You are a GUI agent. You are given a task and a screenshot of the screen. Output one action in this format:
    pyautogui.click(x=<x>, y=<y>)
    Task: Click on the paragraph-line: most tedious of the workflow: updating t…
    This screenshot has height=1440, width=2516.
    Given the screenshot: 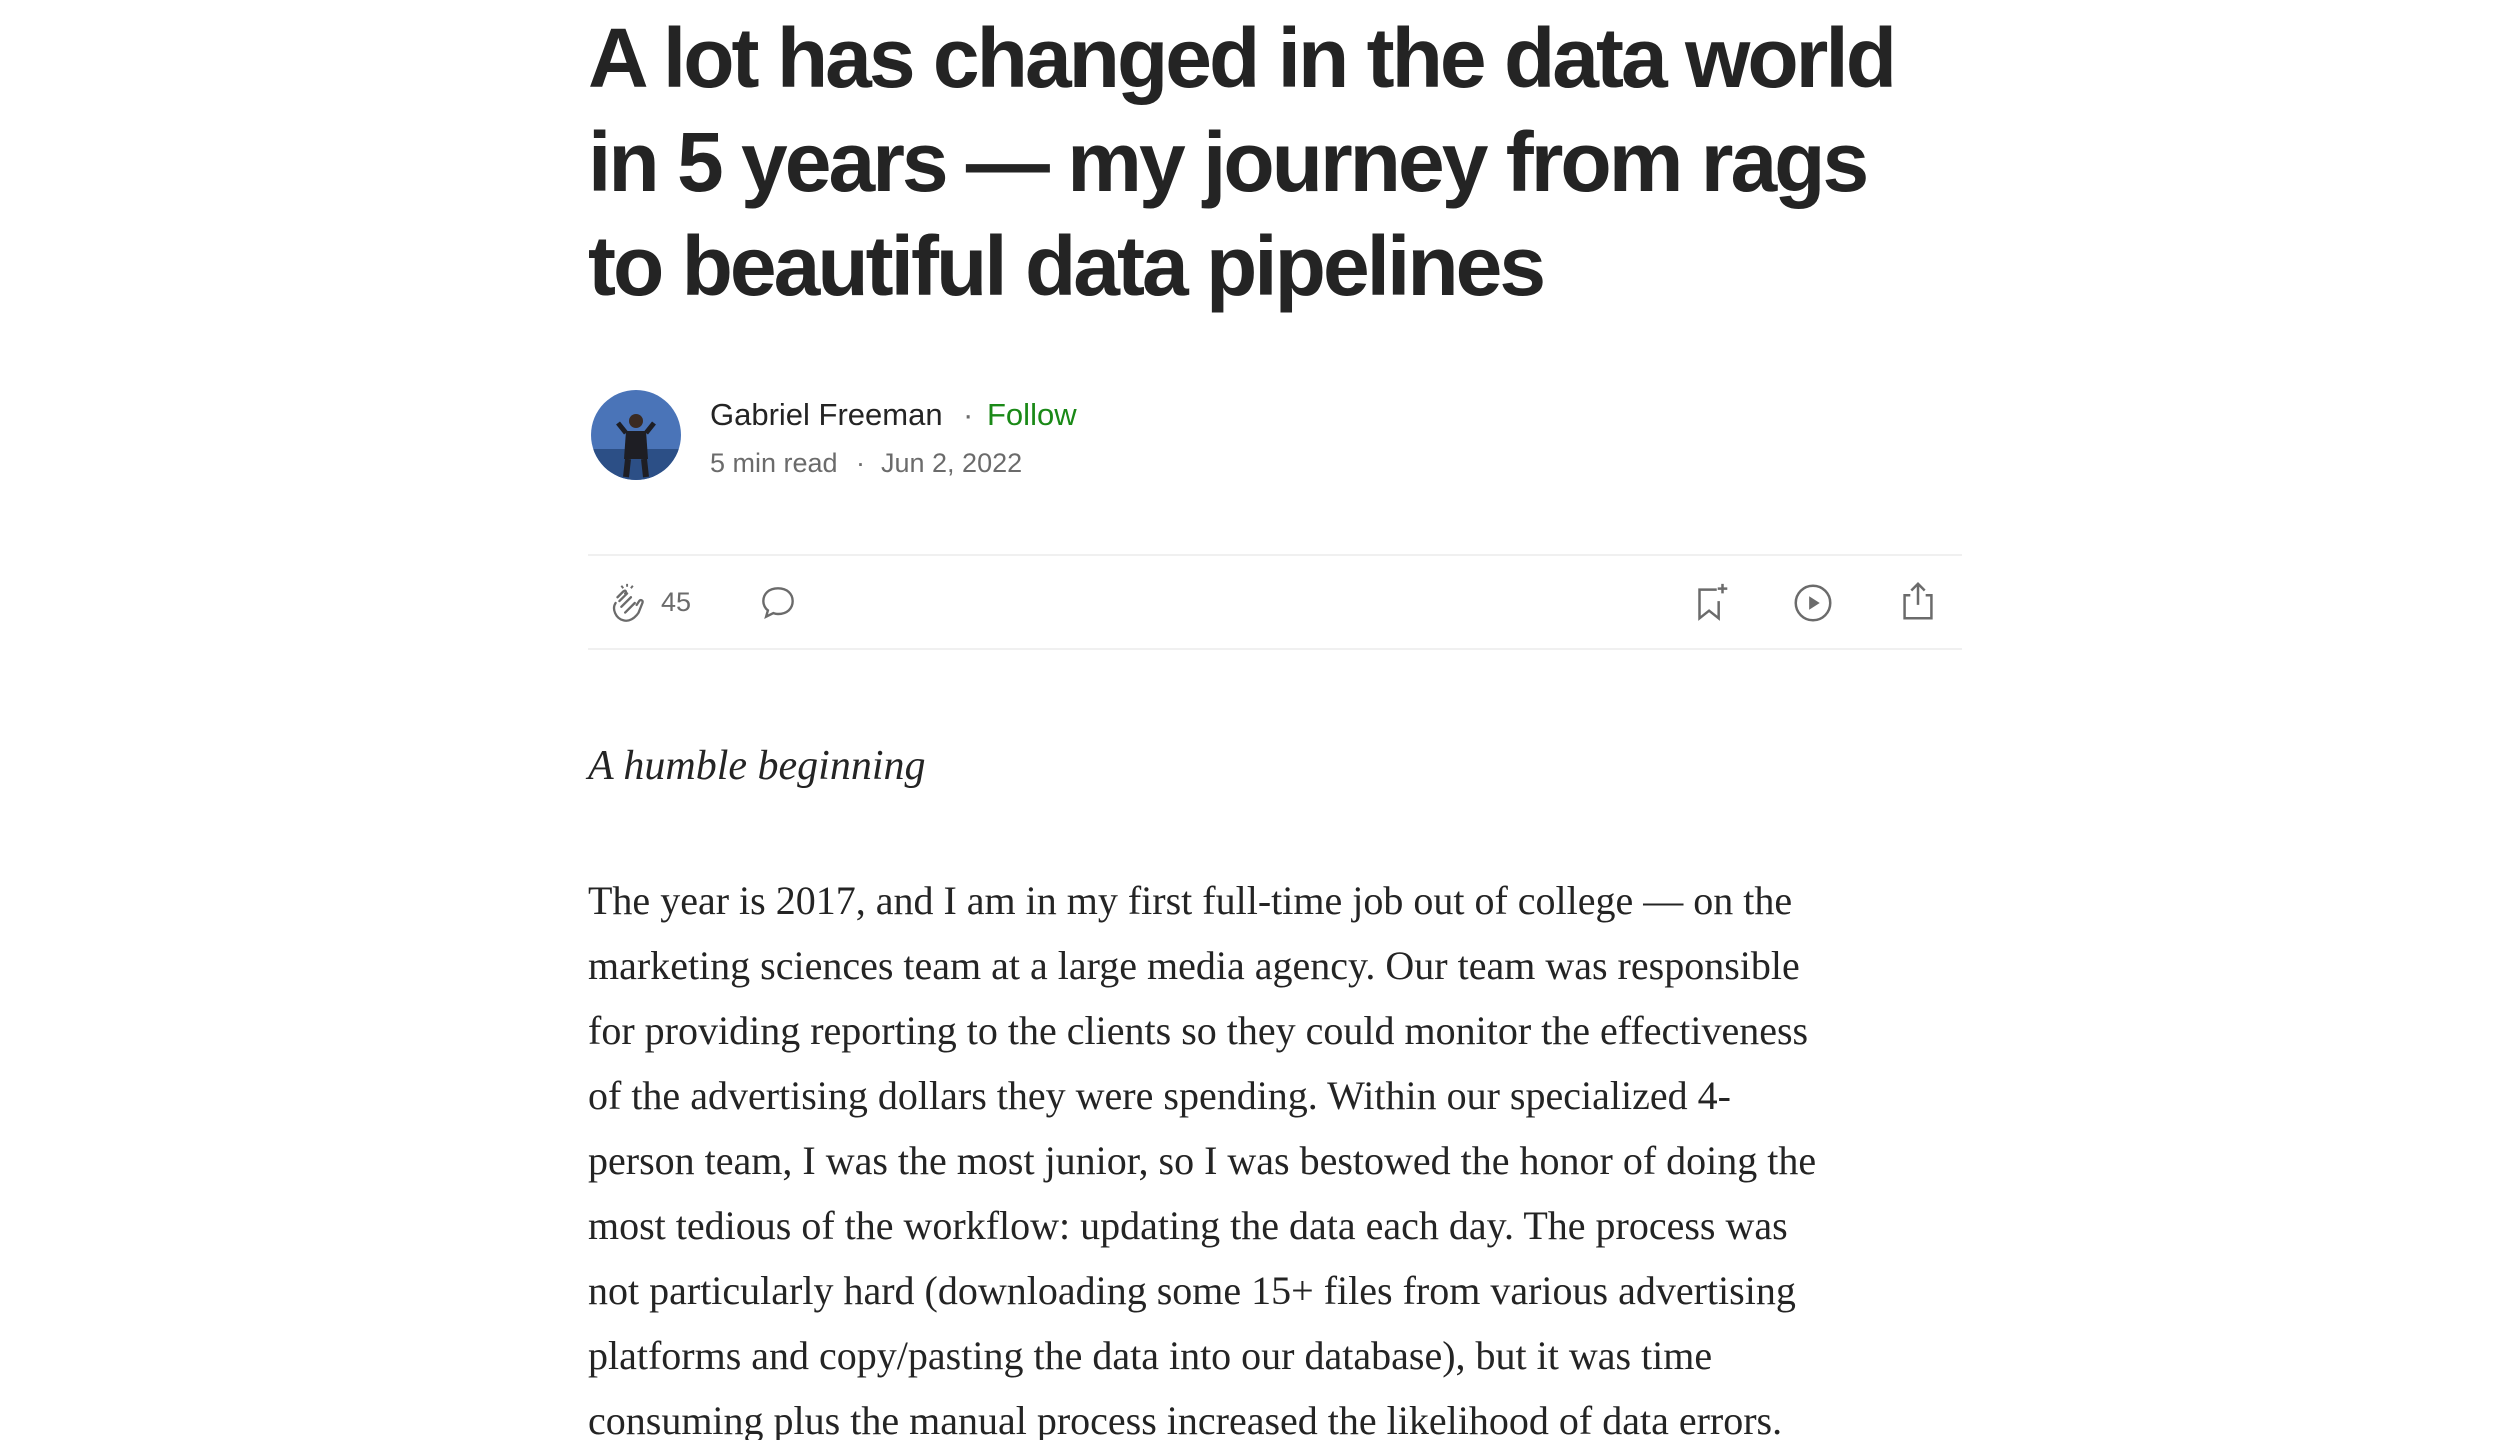 What is the action you would take?
    pyautogui.click(x=1188, y=1225)
    